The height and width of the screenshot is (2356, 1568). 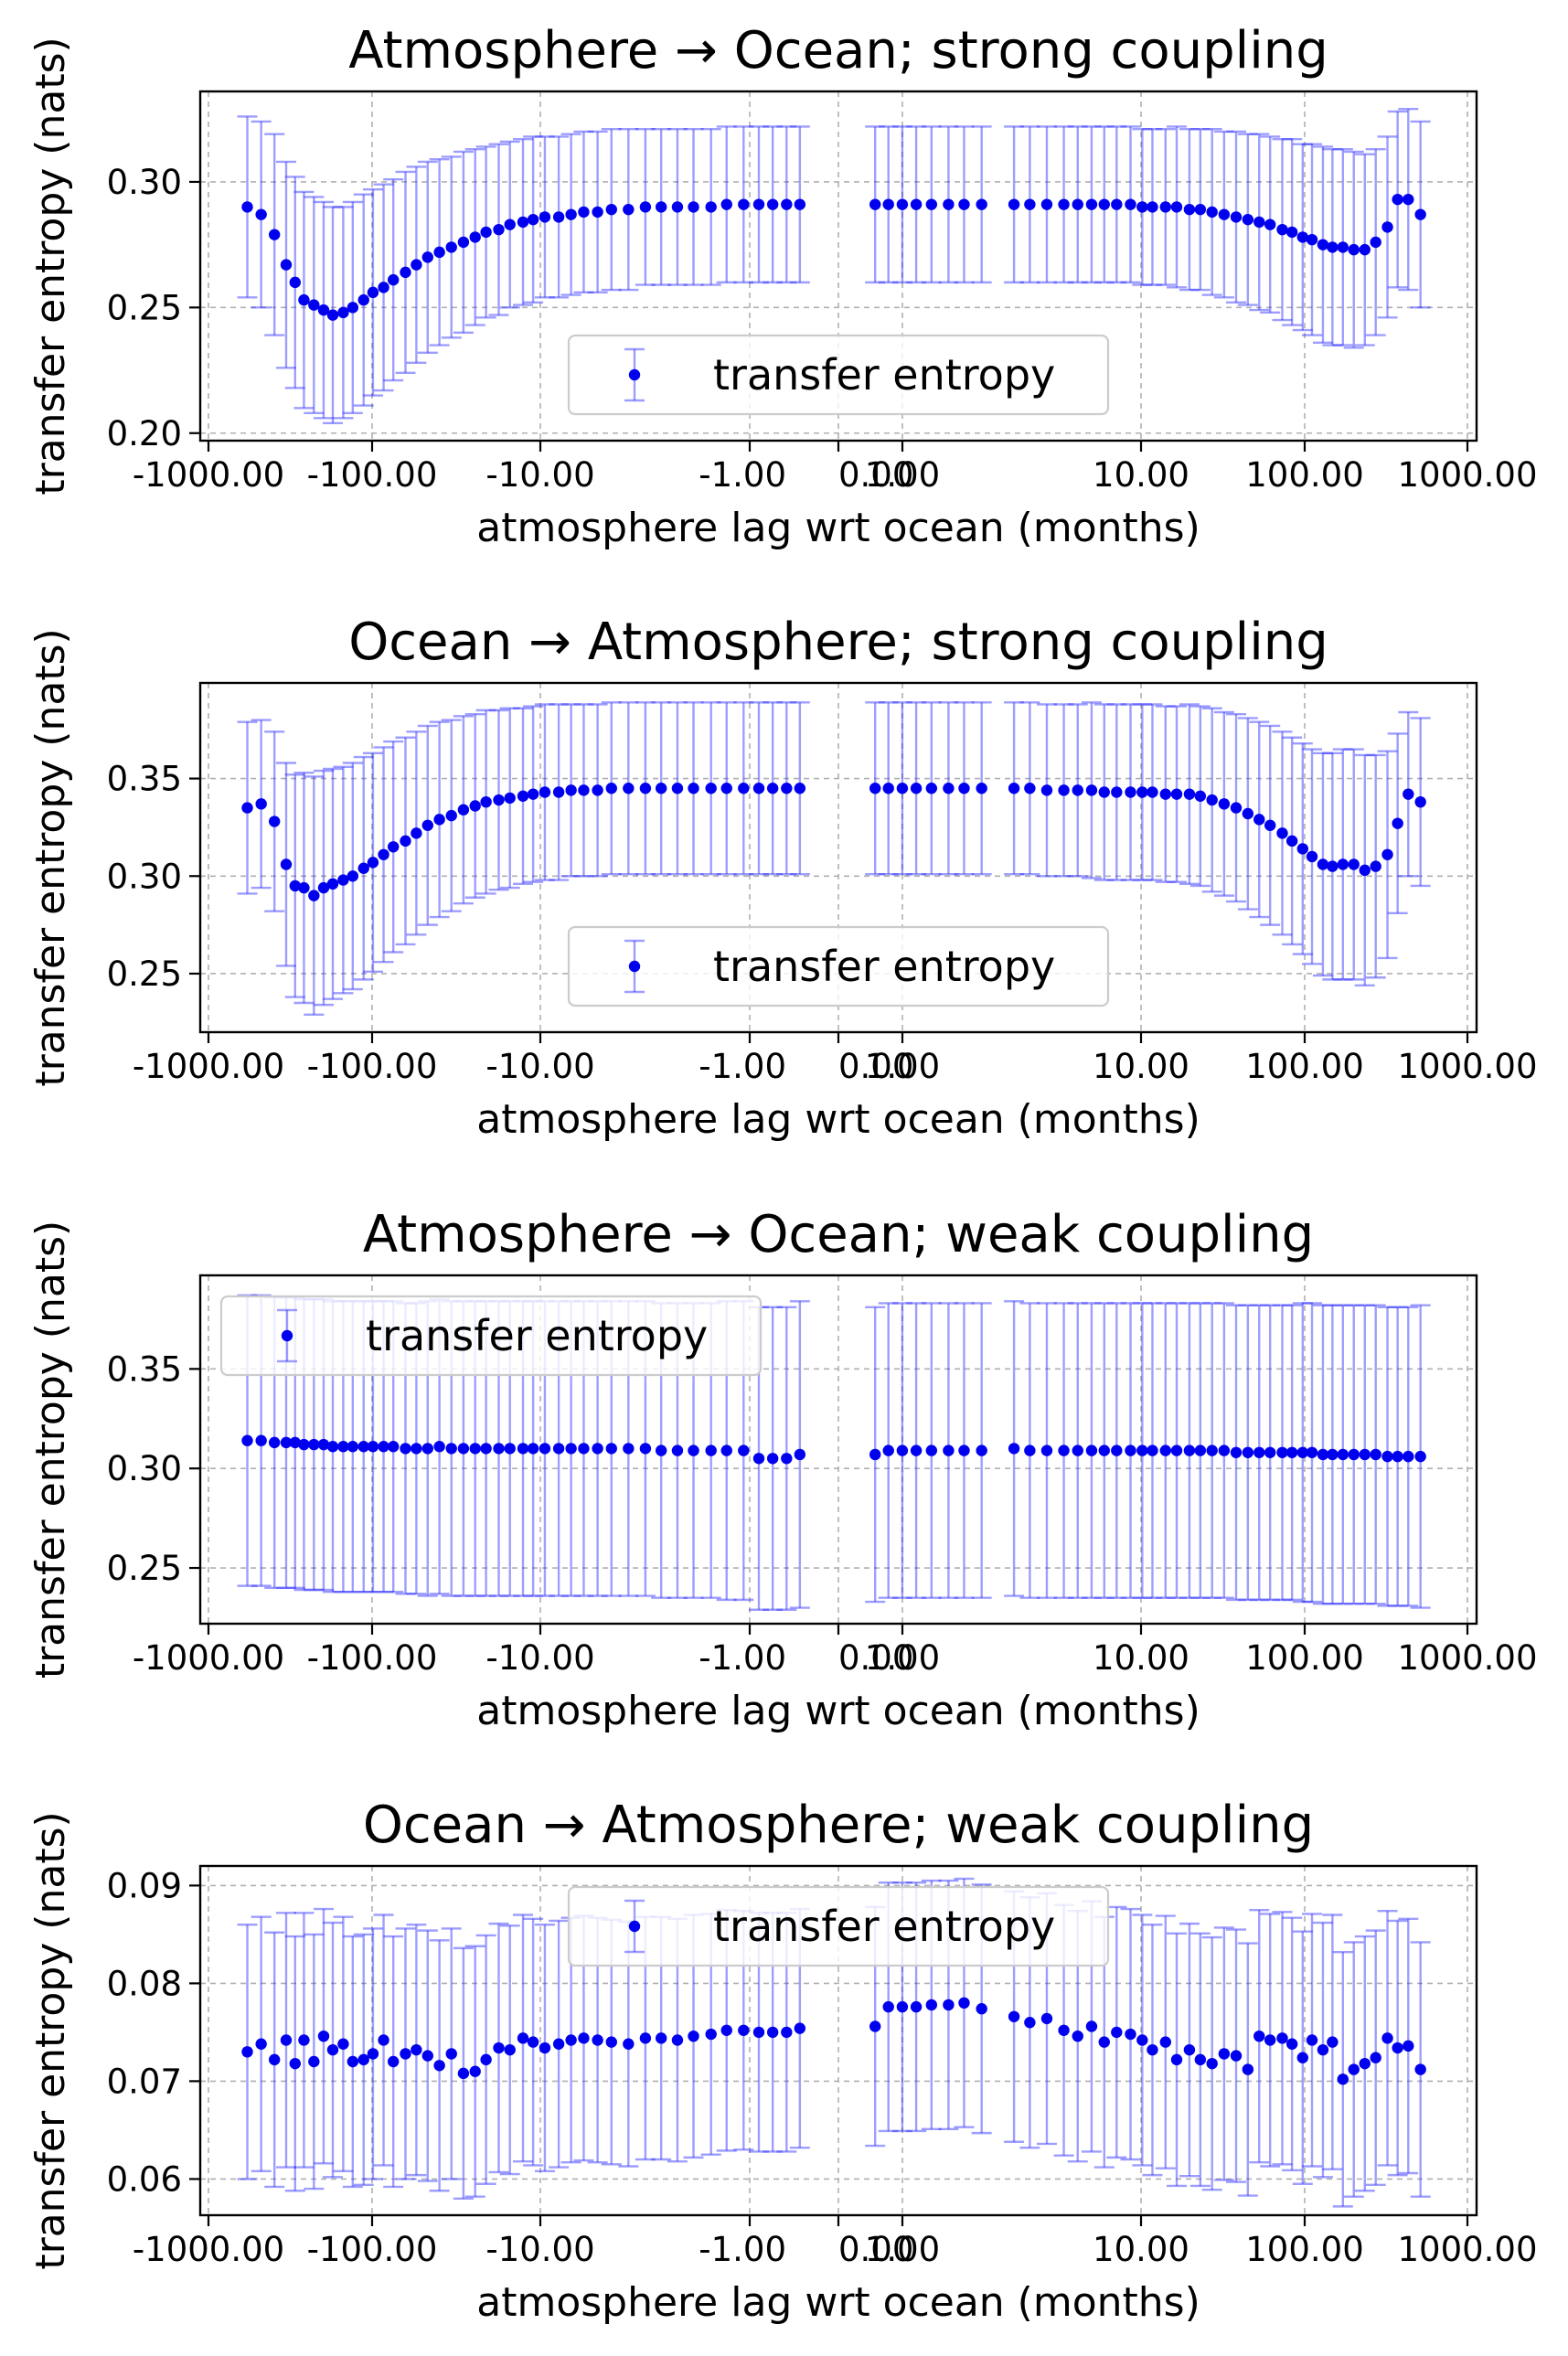 What do you see at coordinates (144, 1369) in the screenshot?
I see `y-tick-label: 0.35` at bounding box center [144, 1369].